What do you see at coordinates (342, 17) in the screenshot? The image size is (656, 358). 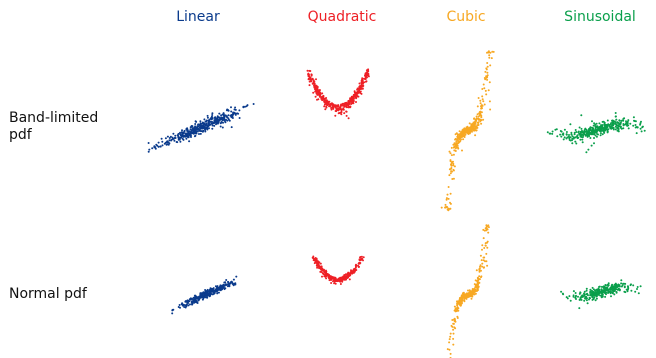 I see `column-title-quadratic: Quadratic` at bounding box center [342, 17].